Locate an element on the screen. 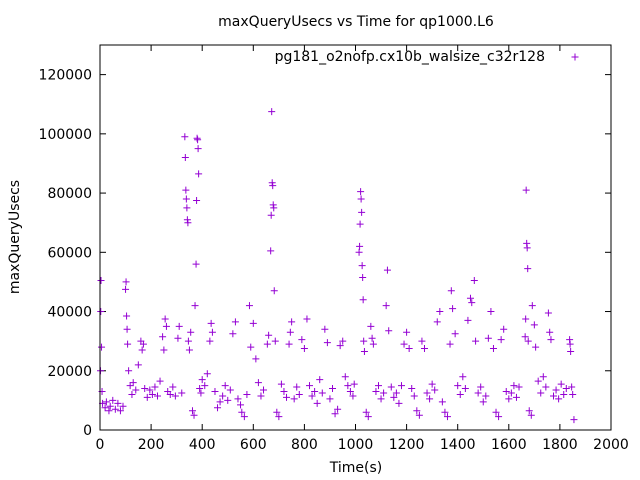  legend: pg181_o2nofp.cx10b_walsize_c32r128 is located at coordinates (427, 57).